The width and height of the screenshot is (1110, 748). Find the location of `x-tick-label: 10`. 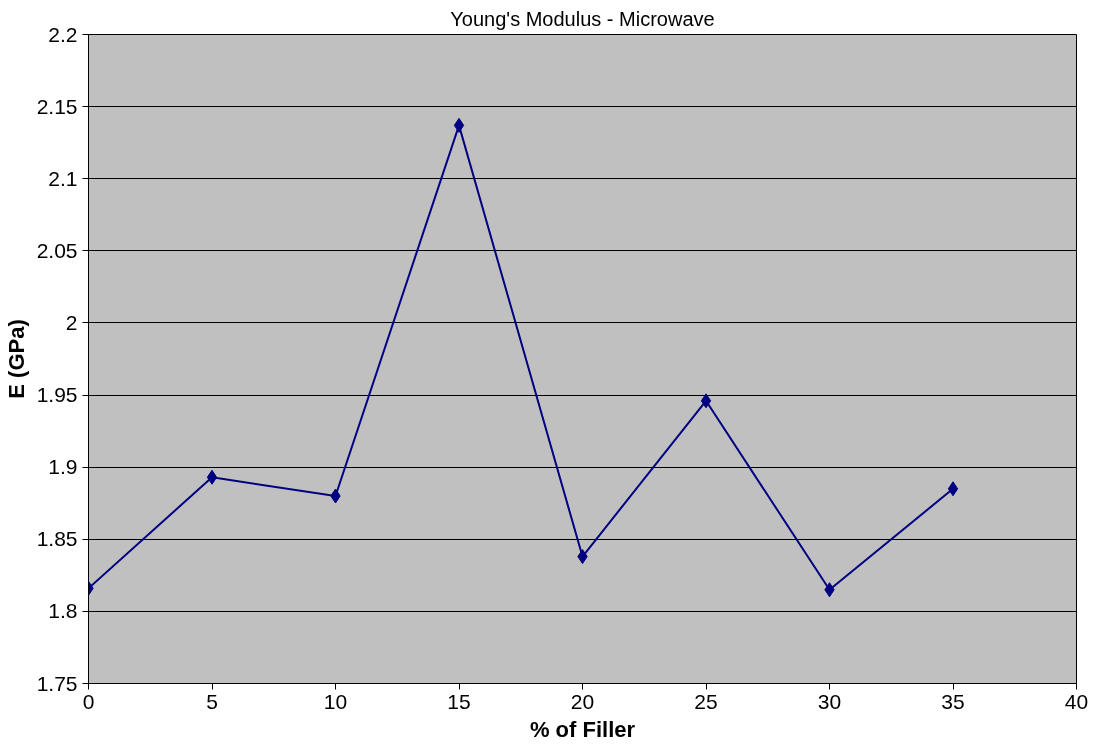

x-tick-label: 10 is located at coordinates (335, 701).